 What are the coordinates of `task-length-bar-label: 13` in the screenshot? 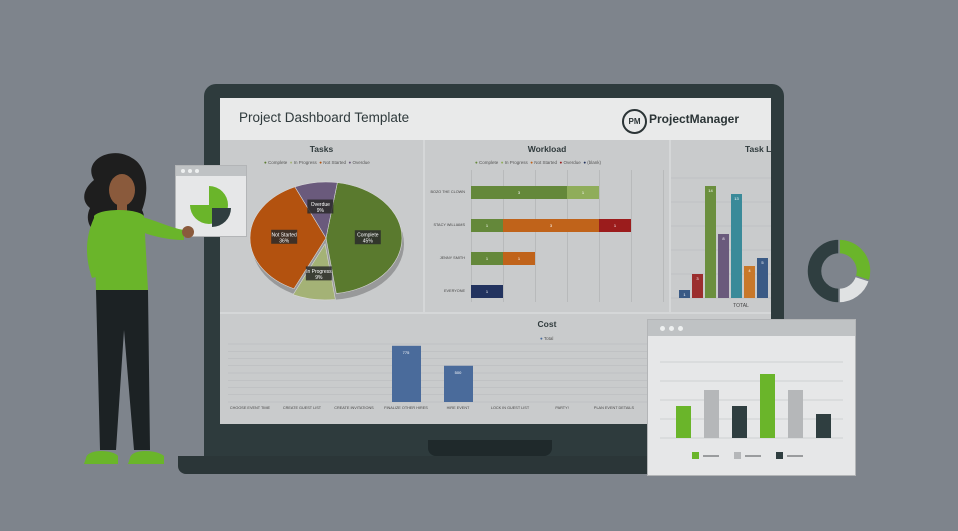 It's located at (736, 198).